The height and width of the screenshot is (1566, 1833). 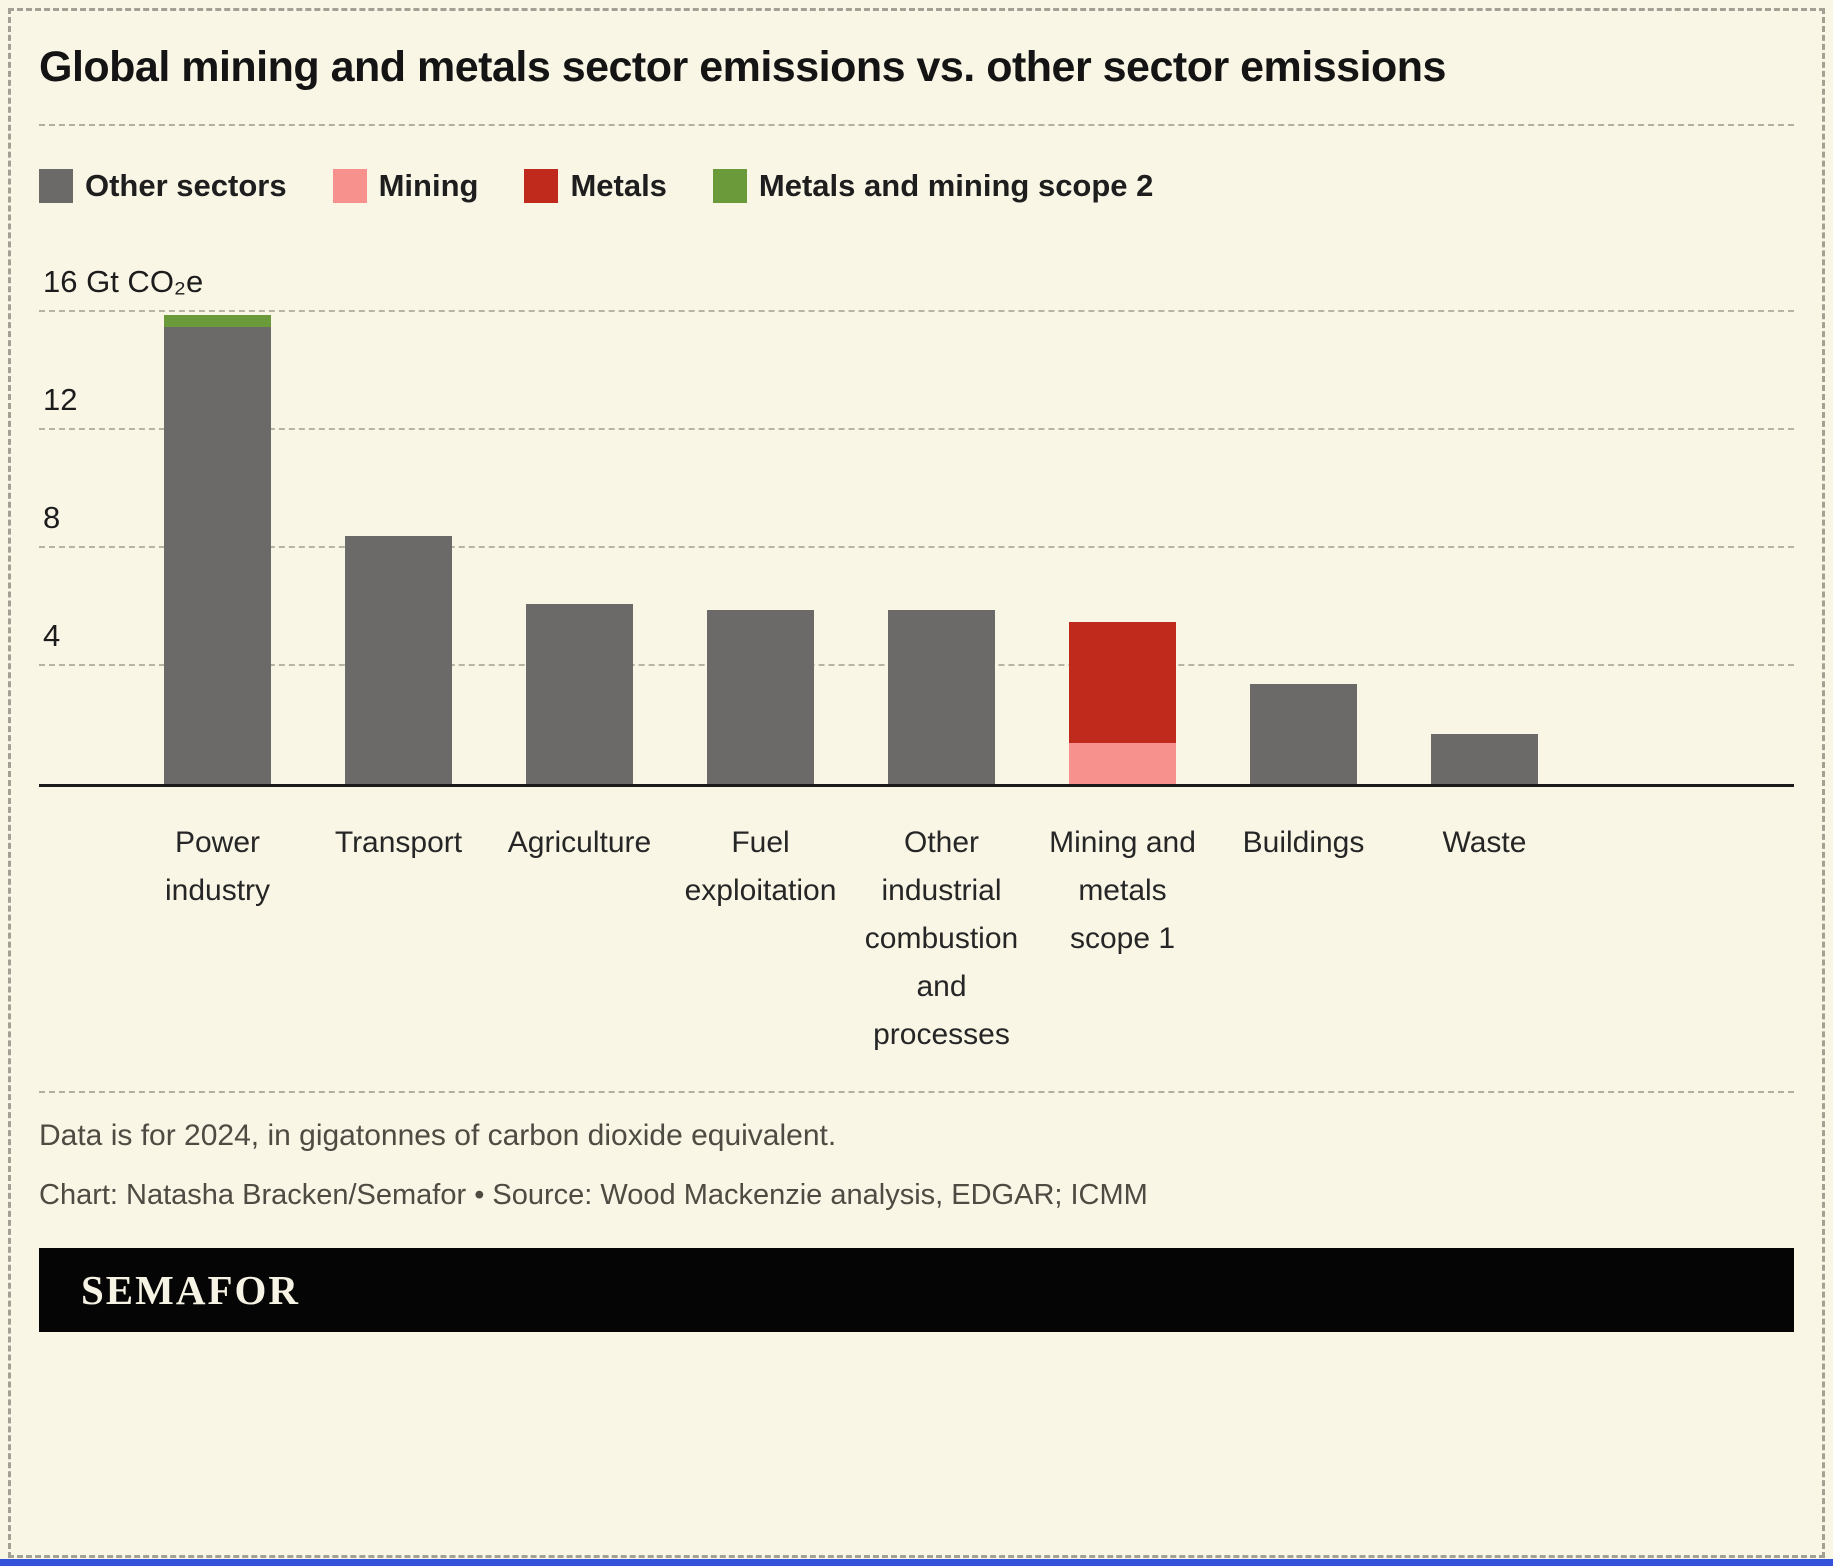 What do you see at coordinates (1484, 842) in the screenshot?
I see `category-label: Waste` at bounding box center [1484, 842].